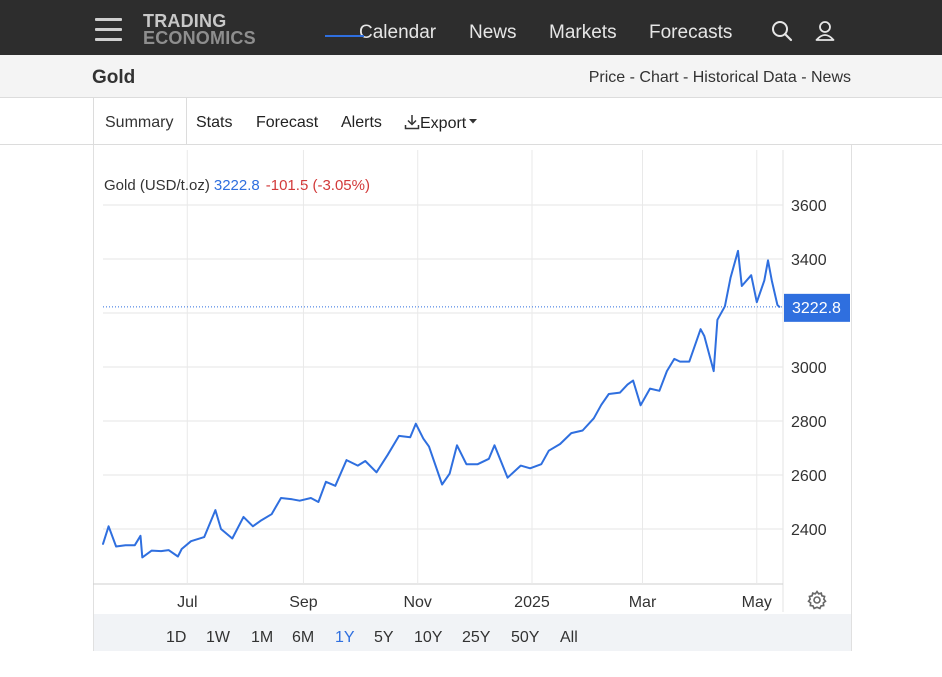  I want to click on range-50y: 50Y, so click(525, 637).